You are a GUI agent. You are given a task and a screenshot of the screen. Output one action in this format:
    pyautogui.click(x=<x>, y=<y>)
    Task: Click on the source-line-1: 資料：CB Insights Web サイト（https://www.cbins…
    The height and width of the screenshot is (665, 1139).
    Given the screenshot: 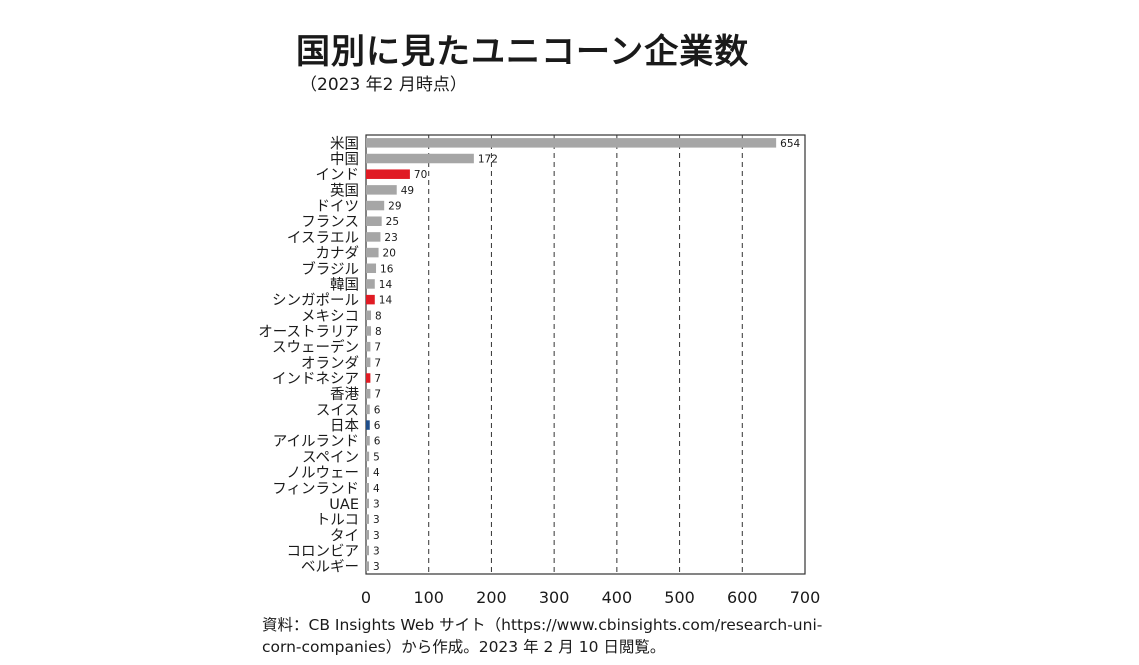 What is the action you would take?
    pyautogui.click(x=542, y=625)
    